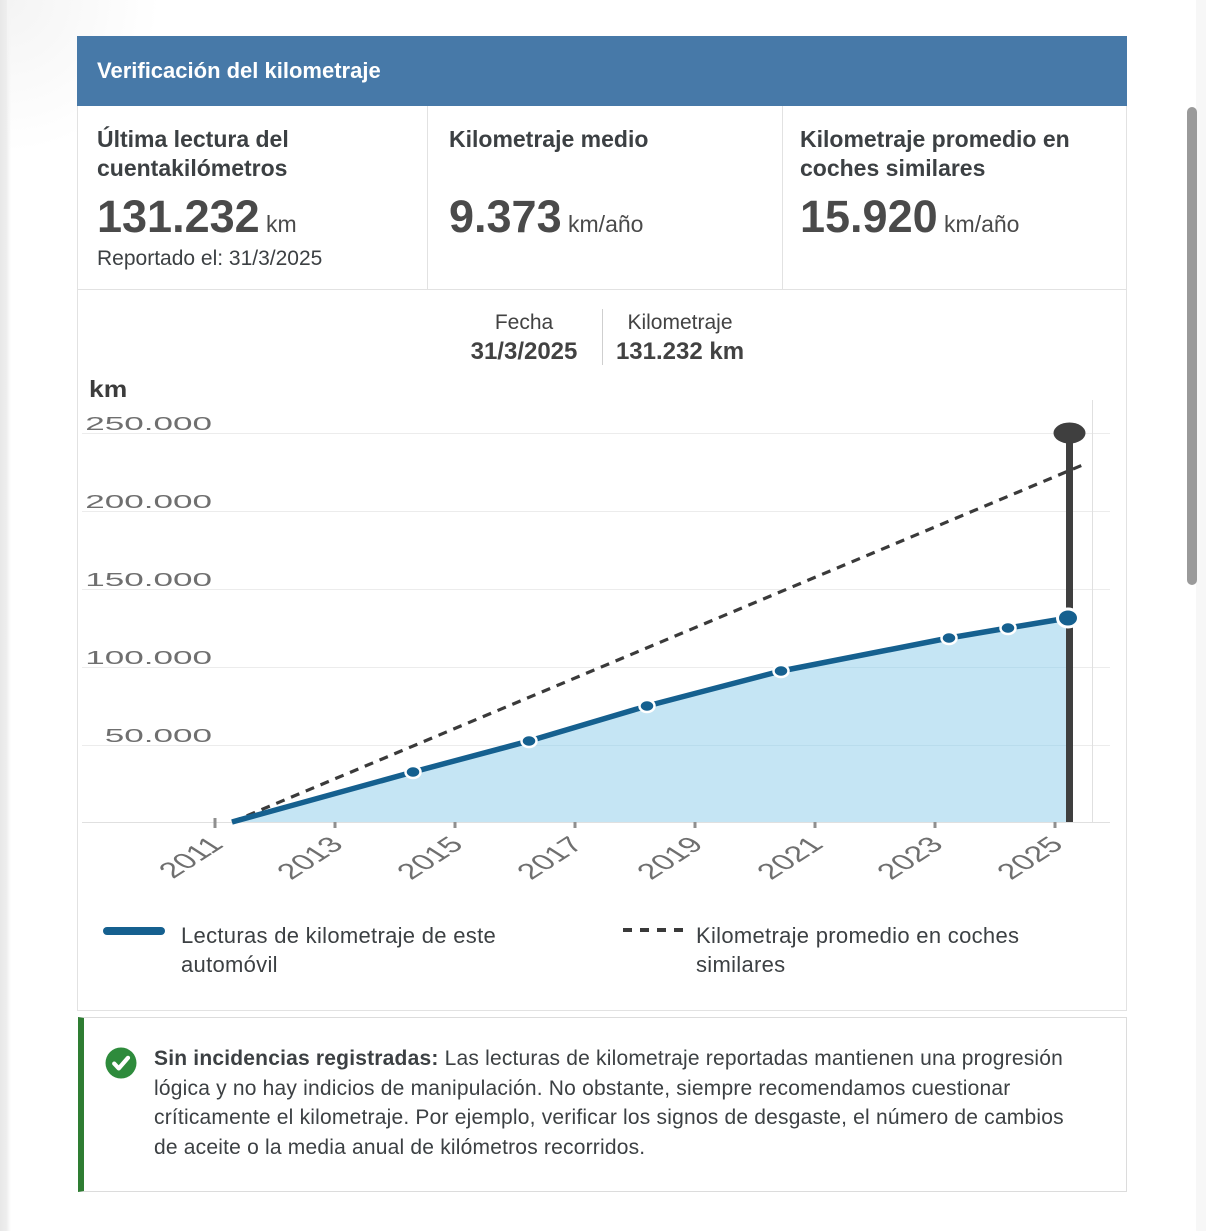  What do you see at coordinates (790, 858) in the screenshot?
I see `svg-text: 2021` at bounding box center [790, 858].